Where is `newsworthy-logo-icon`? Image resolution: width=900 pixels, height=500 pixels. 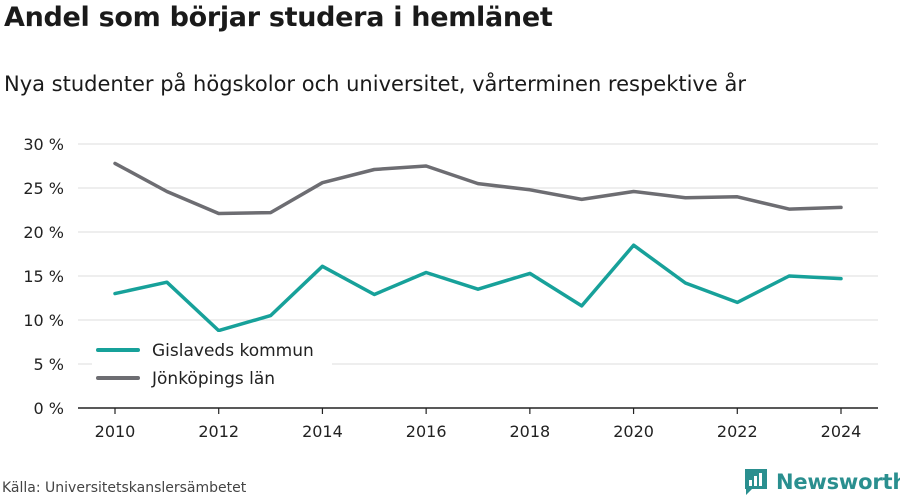
newsworthy-logo-icon is located at coordinates (756, 482).